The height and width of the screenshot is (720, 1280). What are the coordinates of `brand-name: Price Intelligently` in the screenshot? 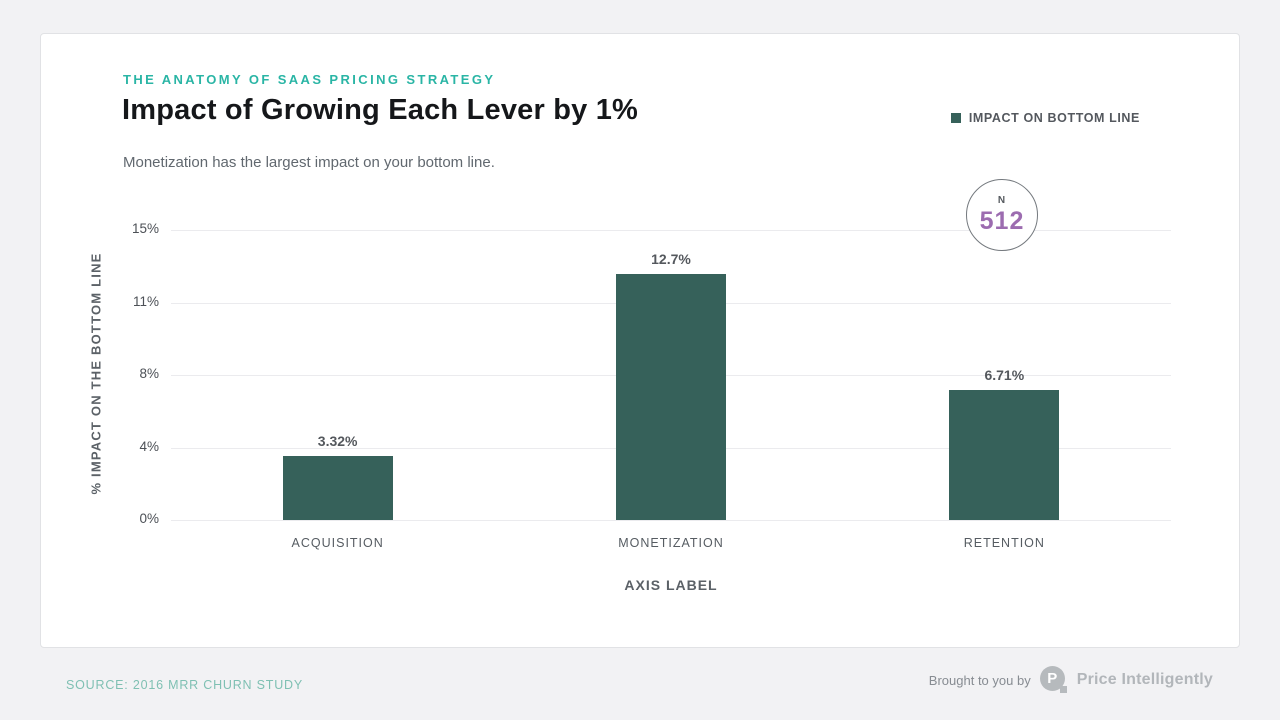 It's located at (1144, 679).